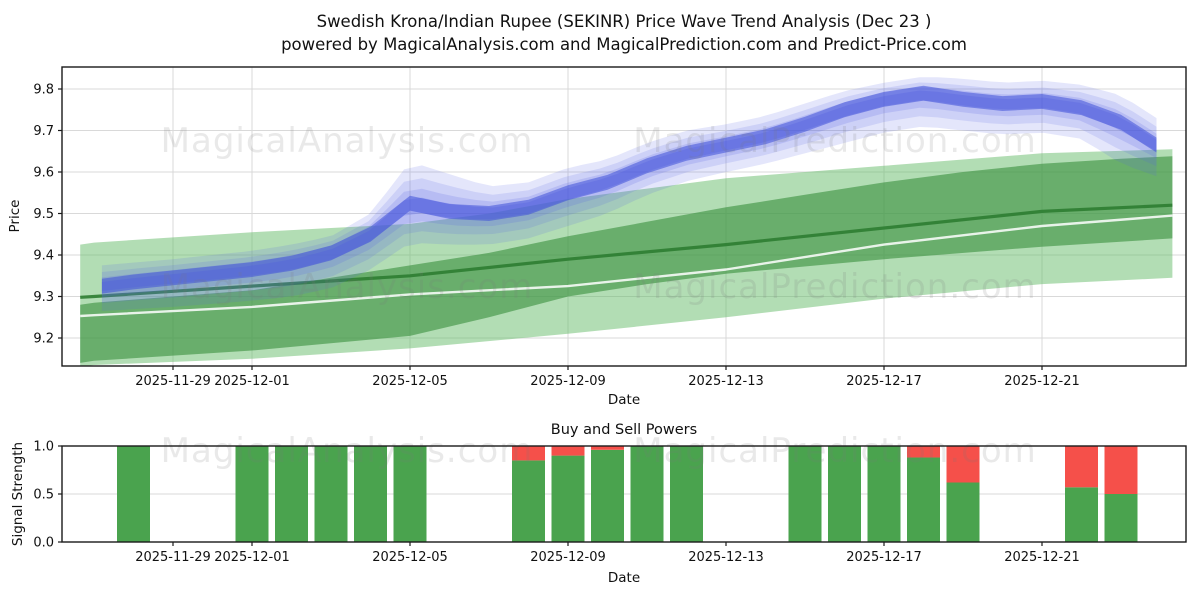  What do you see at coordinates (43, 256) in the screenshot?
I see `y-tick-label: 9.4` at bounding box center [43, 256].